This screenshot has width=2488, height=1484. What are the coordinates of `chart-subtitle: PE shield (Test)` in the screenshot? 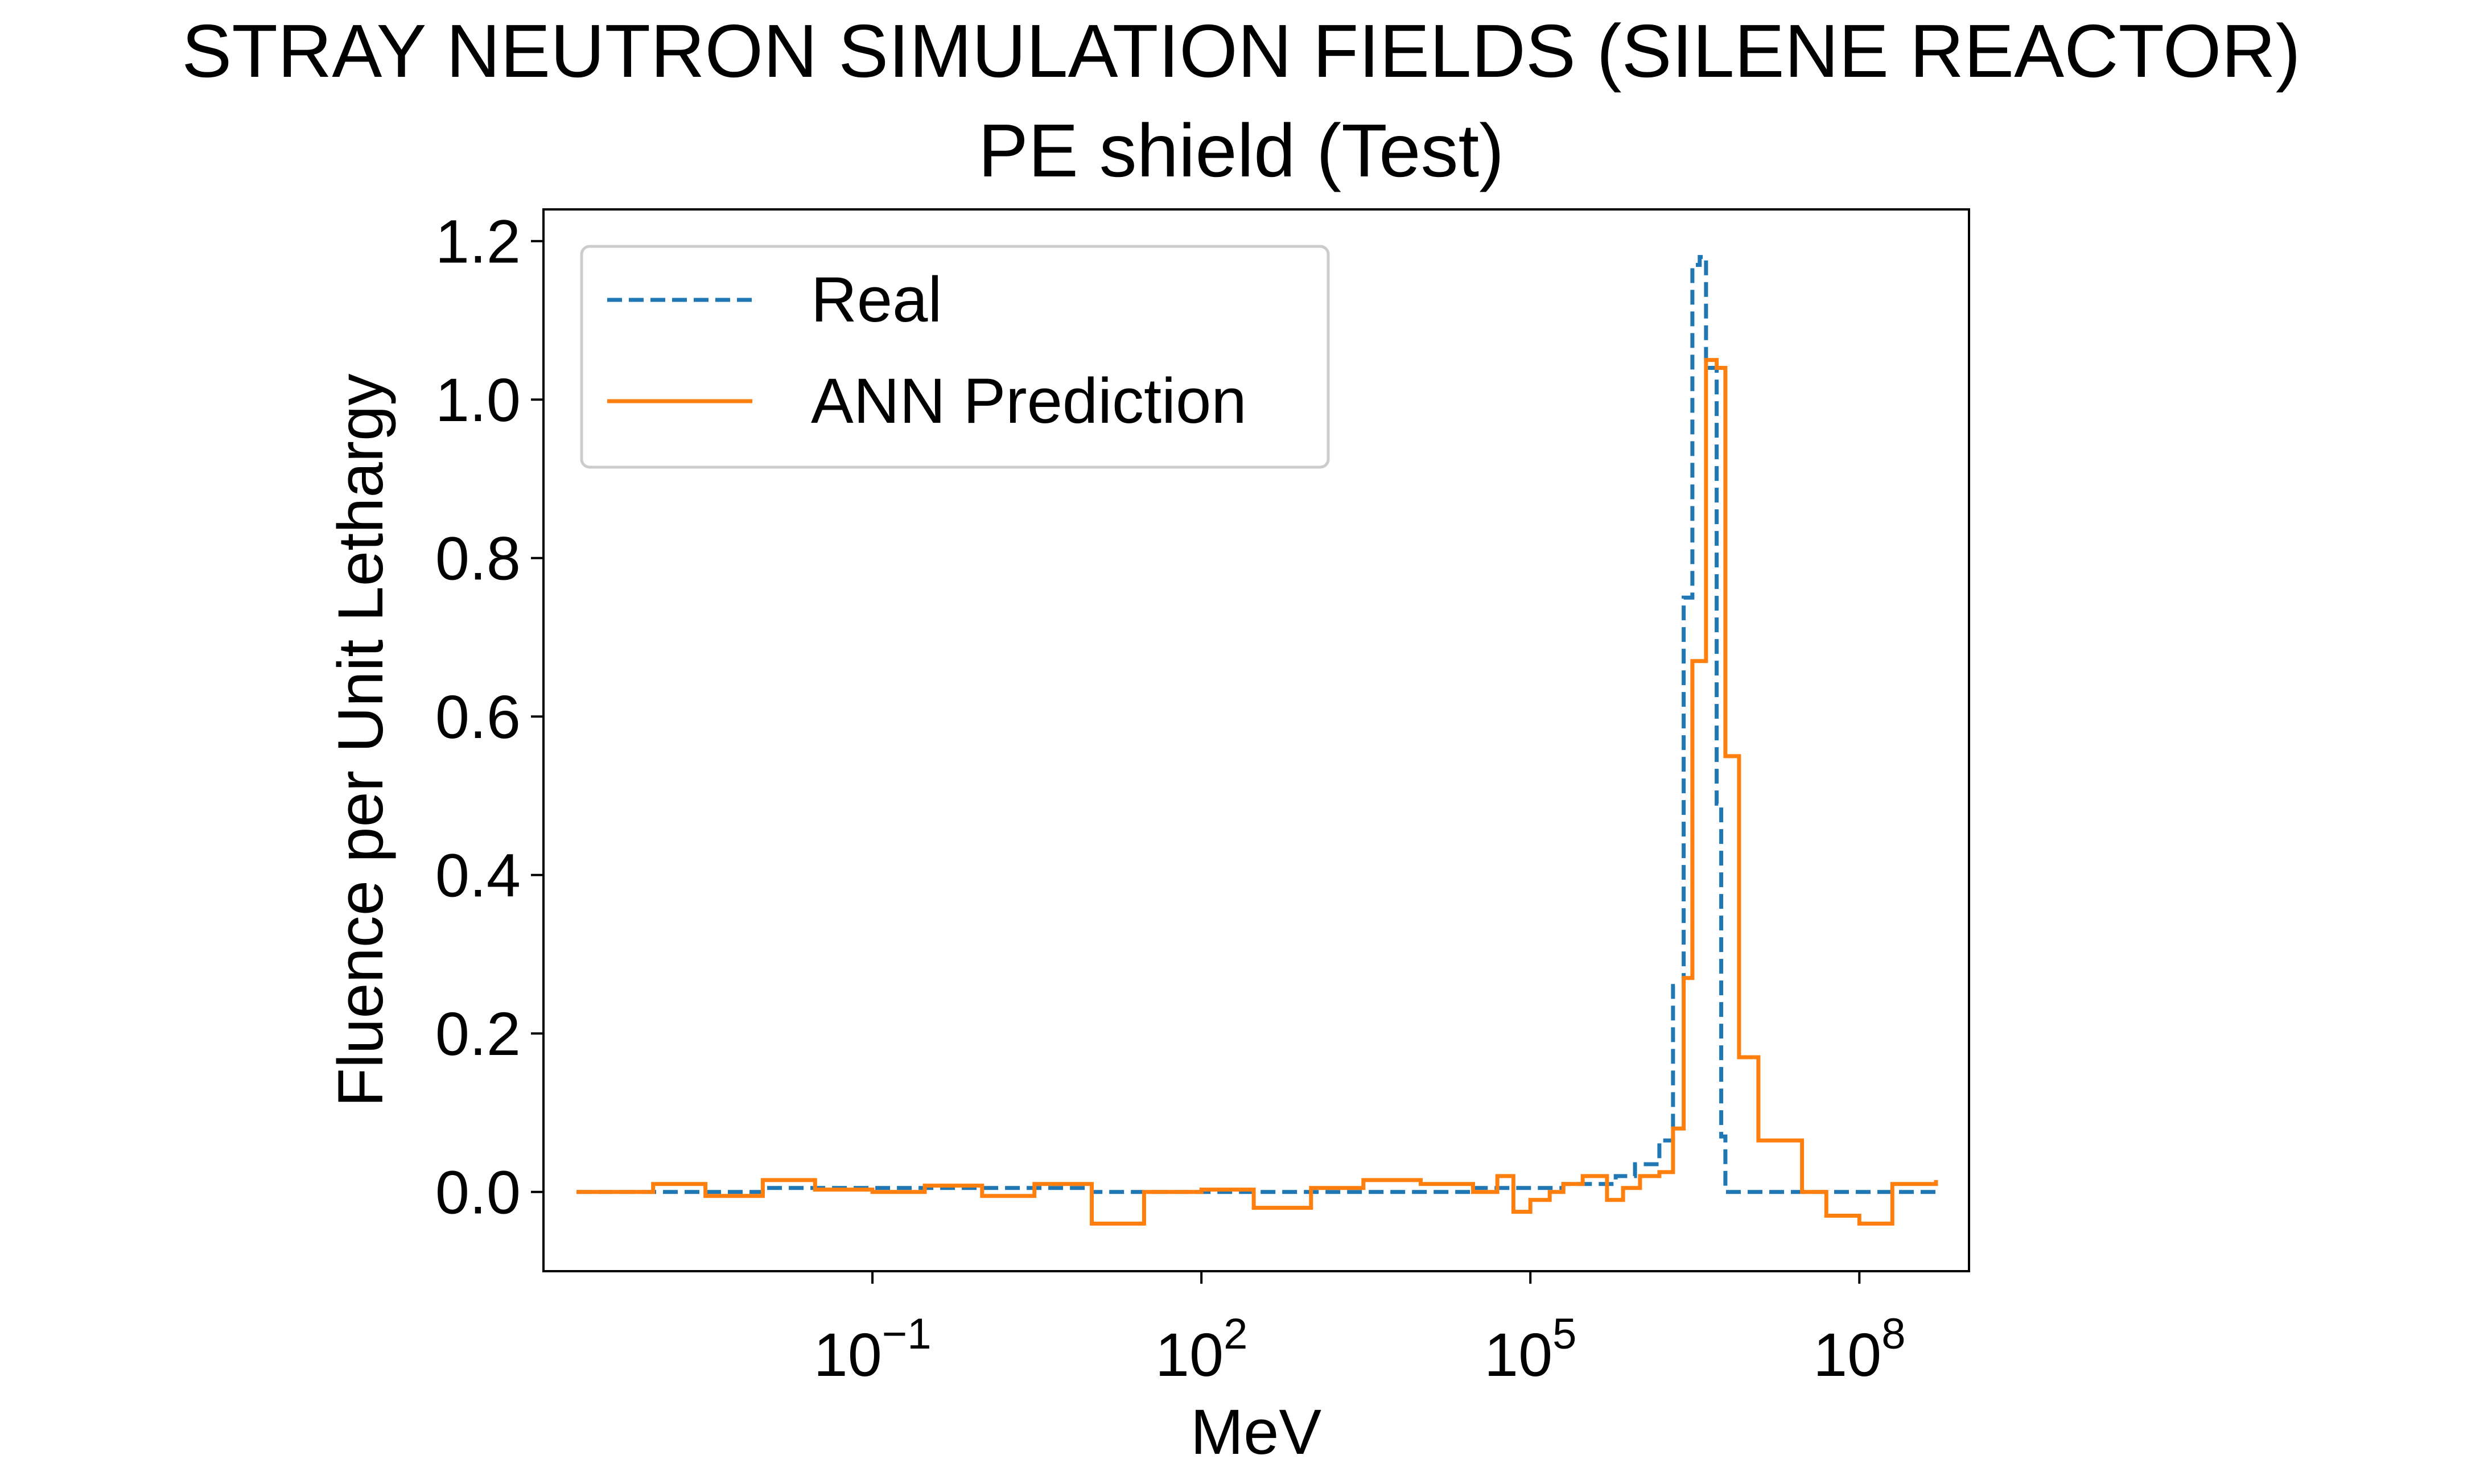 It's located at (1241, 150).